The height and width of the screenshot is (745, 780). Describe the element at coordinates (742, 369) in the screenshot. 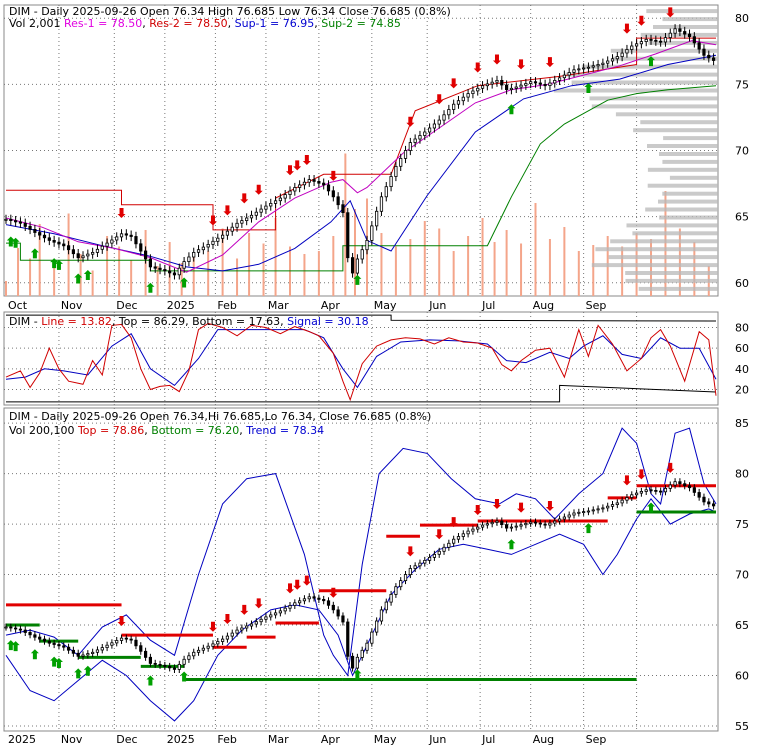

I see `stoch-y-tick: 40` at that location.